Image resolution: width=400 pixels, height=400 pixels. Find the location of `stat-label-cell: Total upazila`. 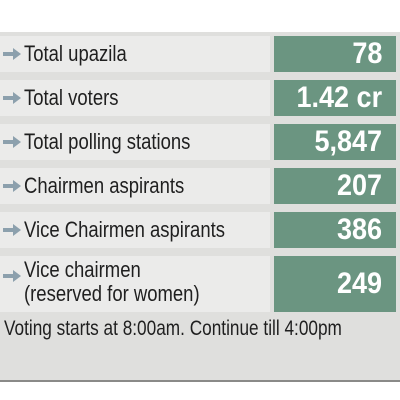

stat-label-cell: Total upazila is located at coordinates (135, 54).